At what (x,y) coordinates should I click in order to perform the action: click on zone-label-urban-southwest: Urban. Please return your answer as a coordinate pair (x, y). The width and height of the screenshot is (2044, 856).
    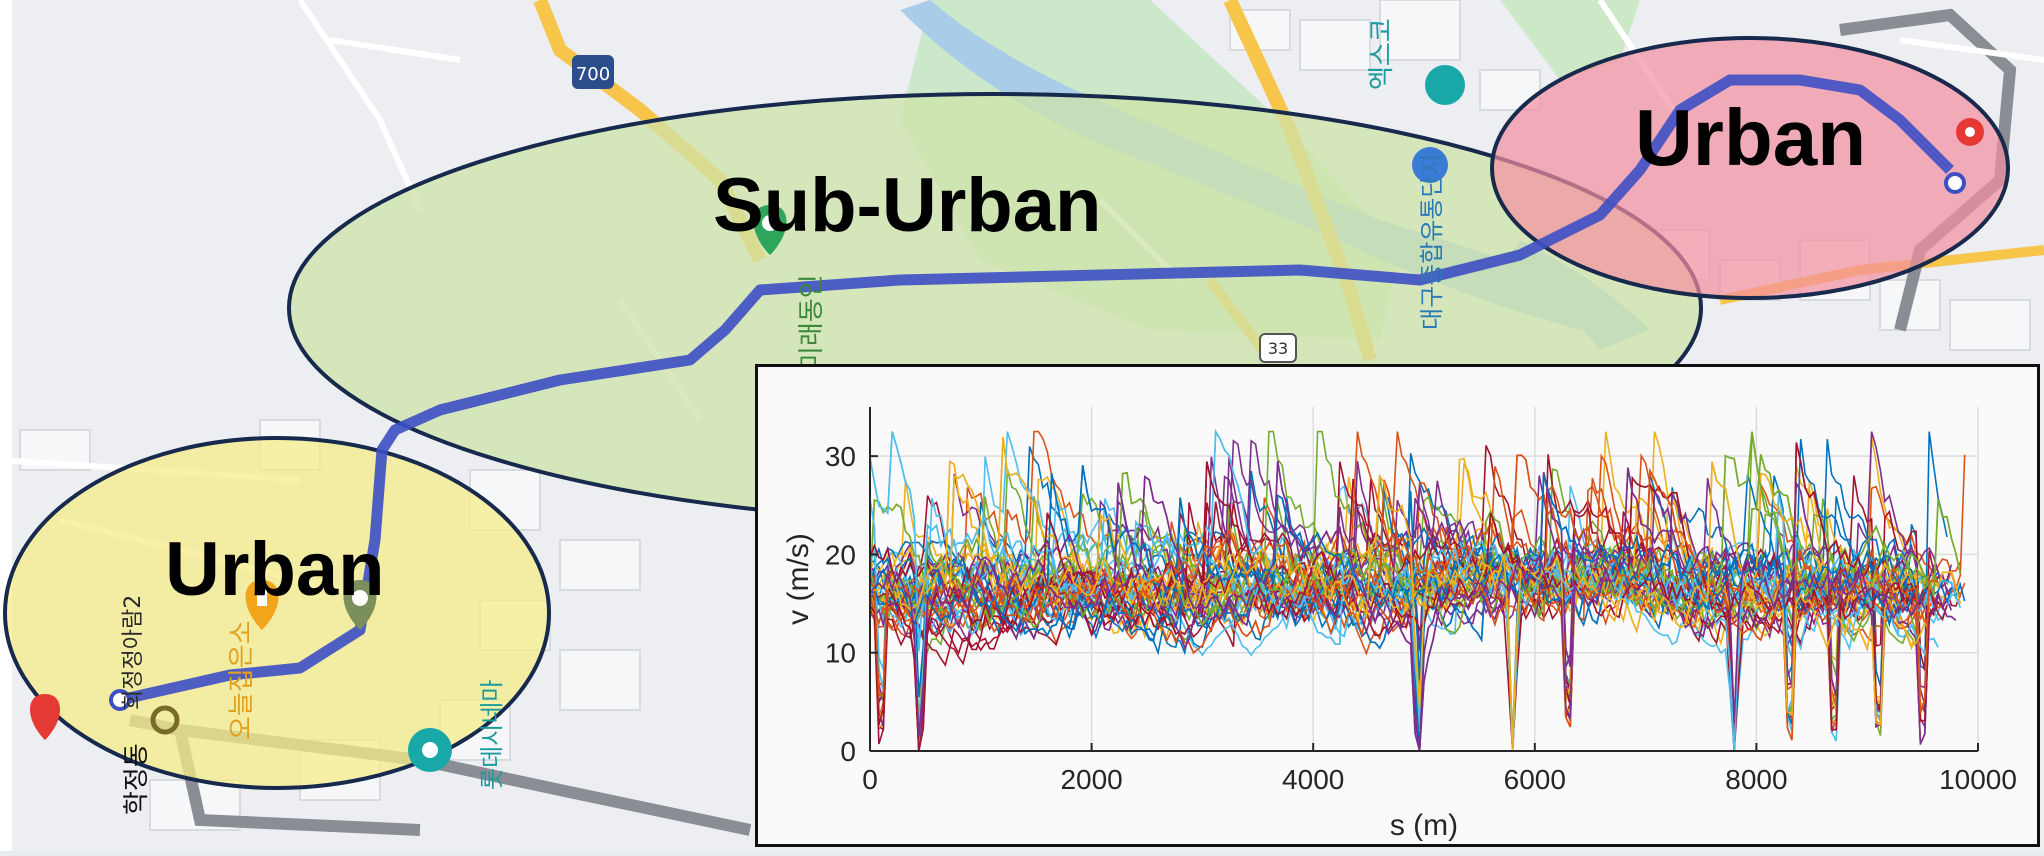
    Looking at the image, I should click on (275, 569).